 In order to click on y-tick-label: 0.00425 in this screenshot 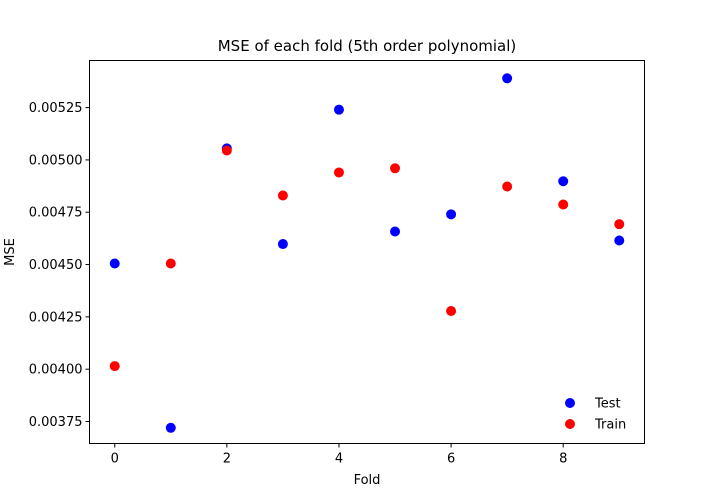, I will do `click(56, 317)`.